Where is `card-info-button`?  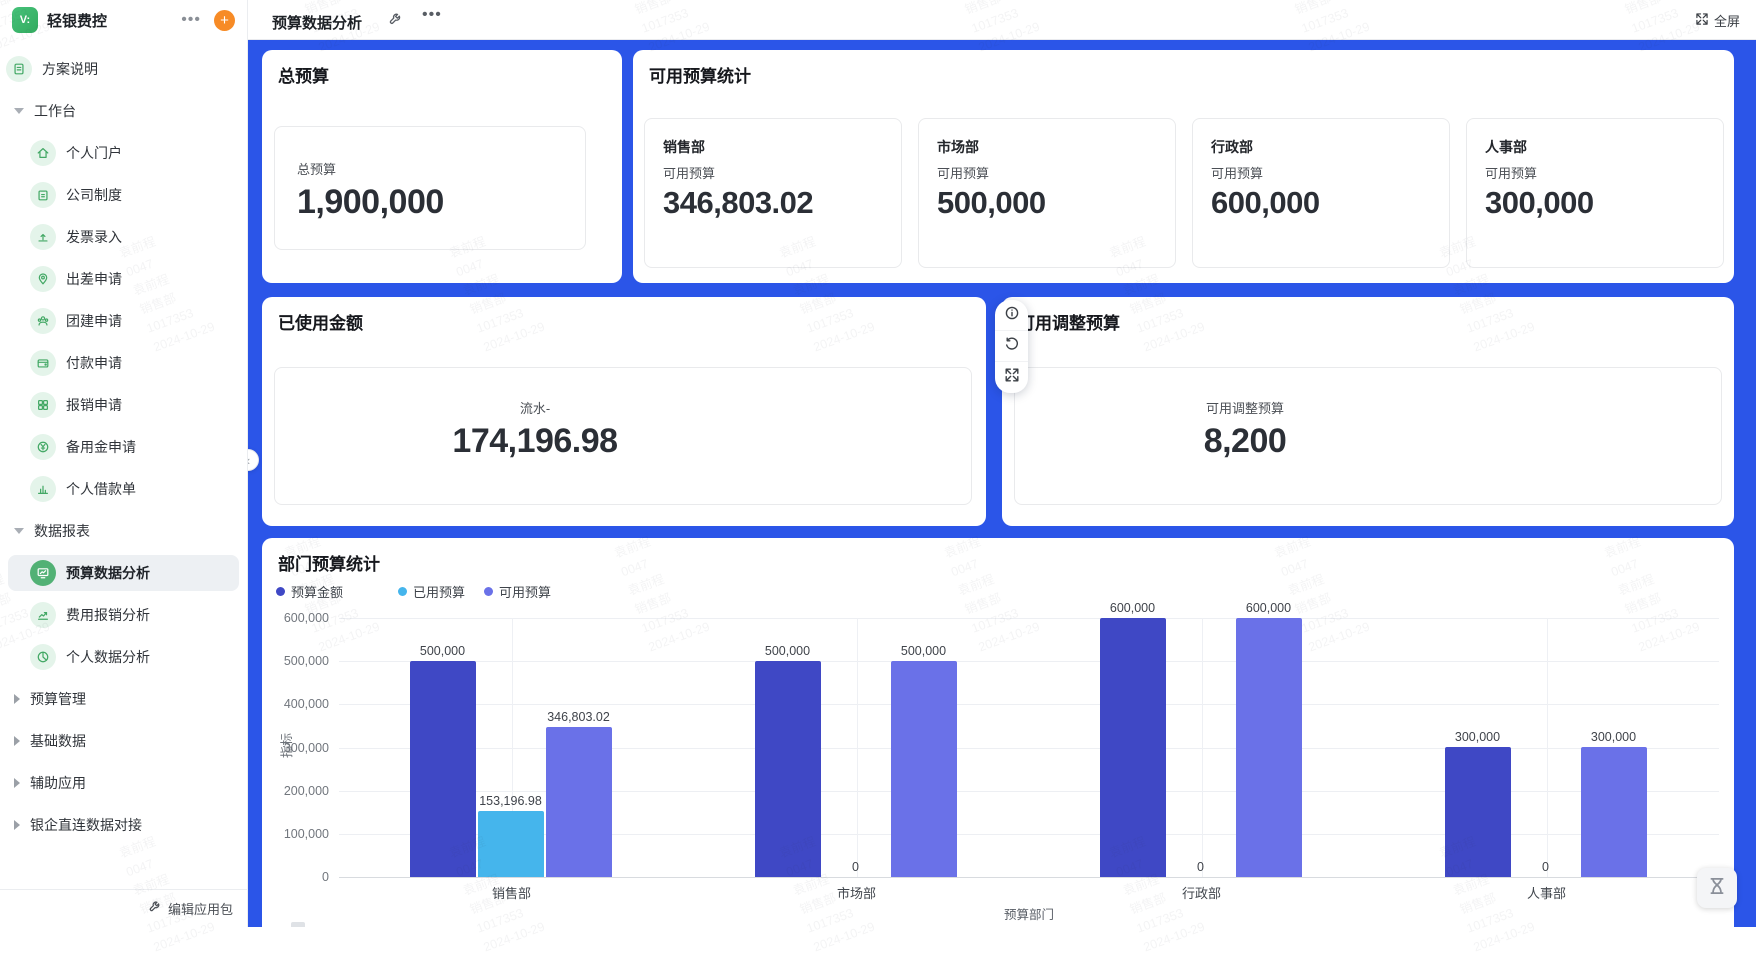 card-info-button is located at coordinates (1011, 315).